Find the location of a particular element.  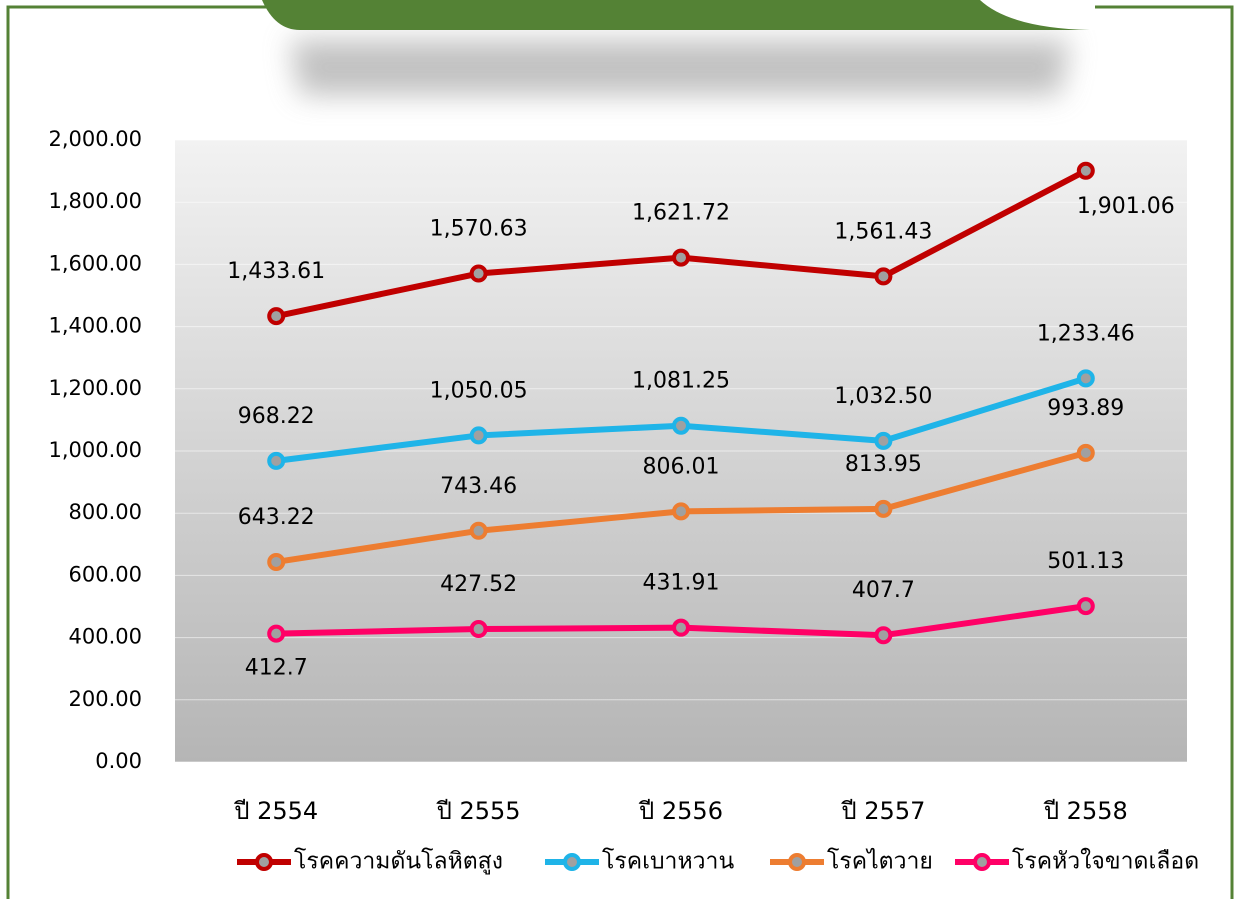

data-label: 427.52 is located at coordinates (478, 584).